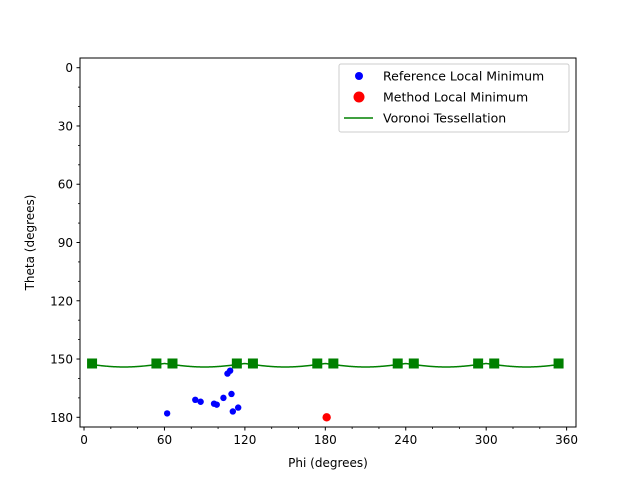  I want to click on x-tick-label: 180, so click(325, 440).